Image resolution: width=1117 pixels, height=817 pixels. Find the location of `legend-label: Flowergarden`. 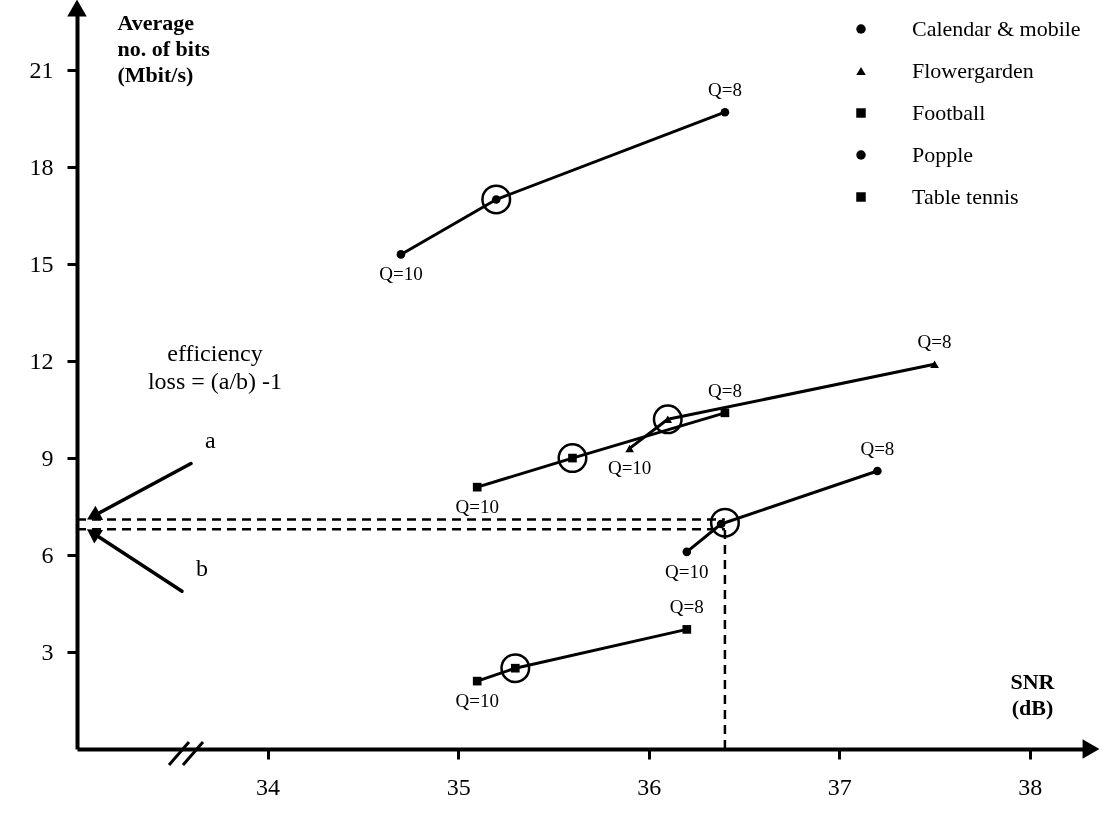

legend-label: Flowergarden is located at coordinates (973, 70).